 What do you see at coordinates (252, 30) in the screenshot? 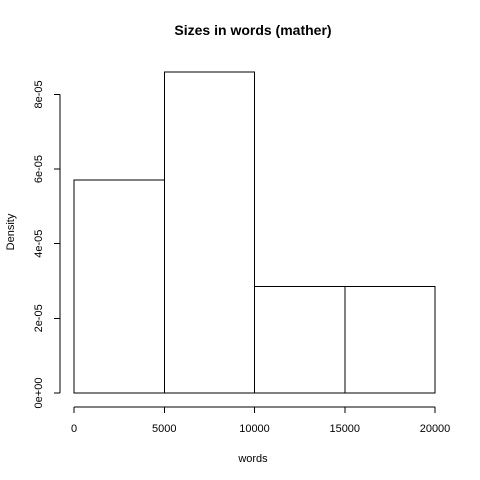
I see `chart-title: Sizes in words (mather)` at bounding box center [252, 30].